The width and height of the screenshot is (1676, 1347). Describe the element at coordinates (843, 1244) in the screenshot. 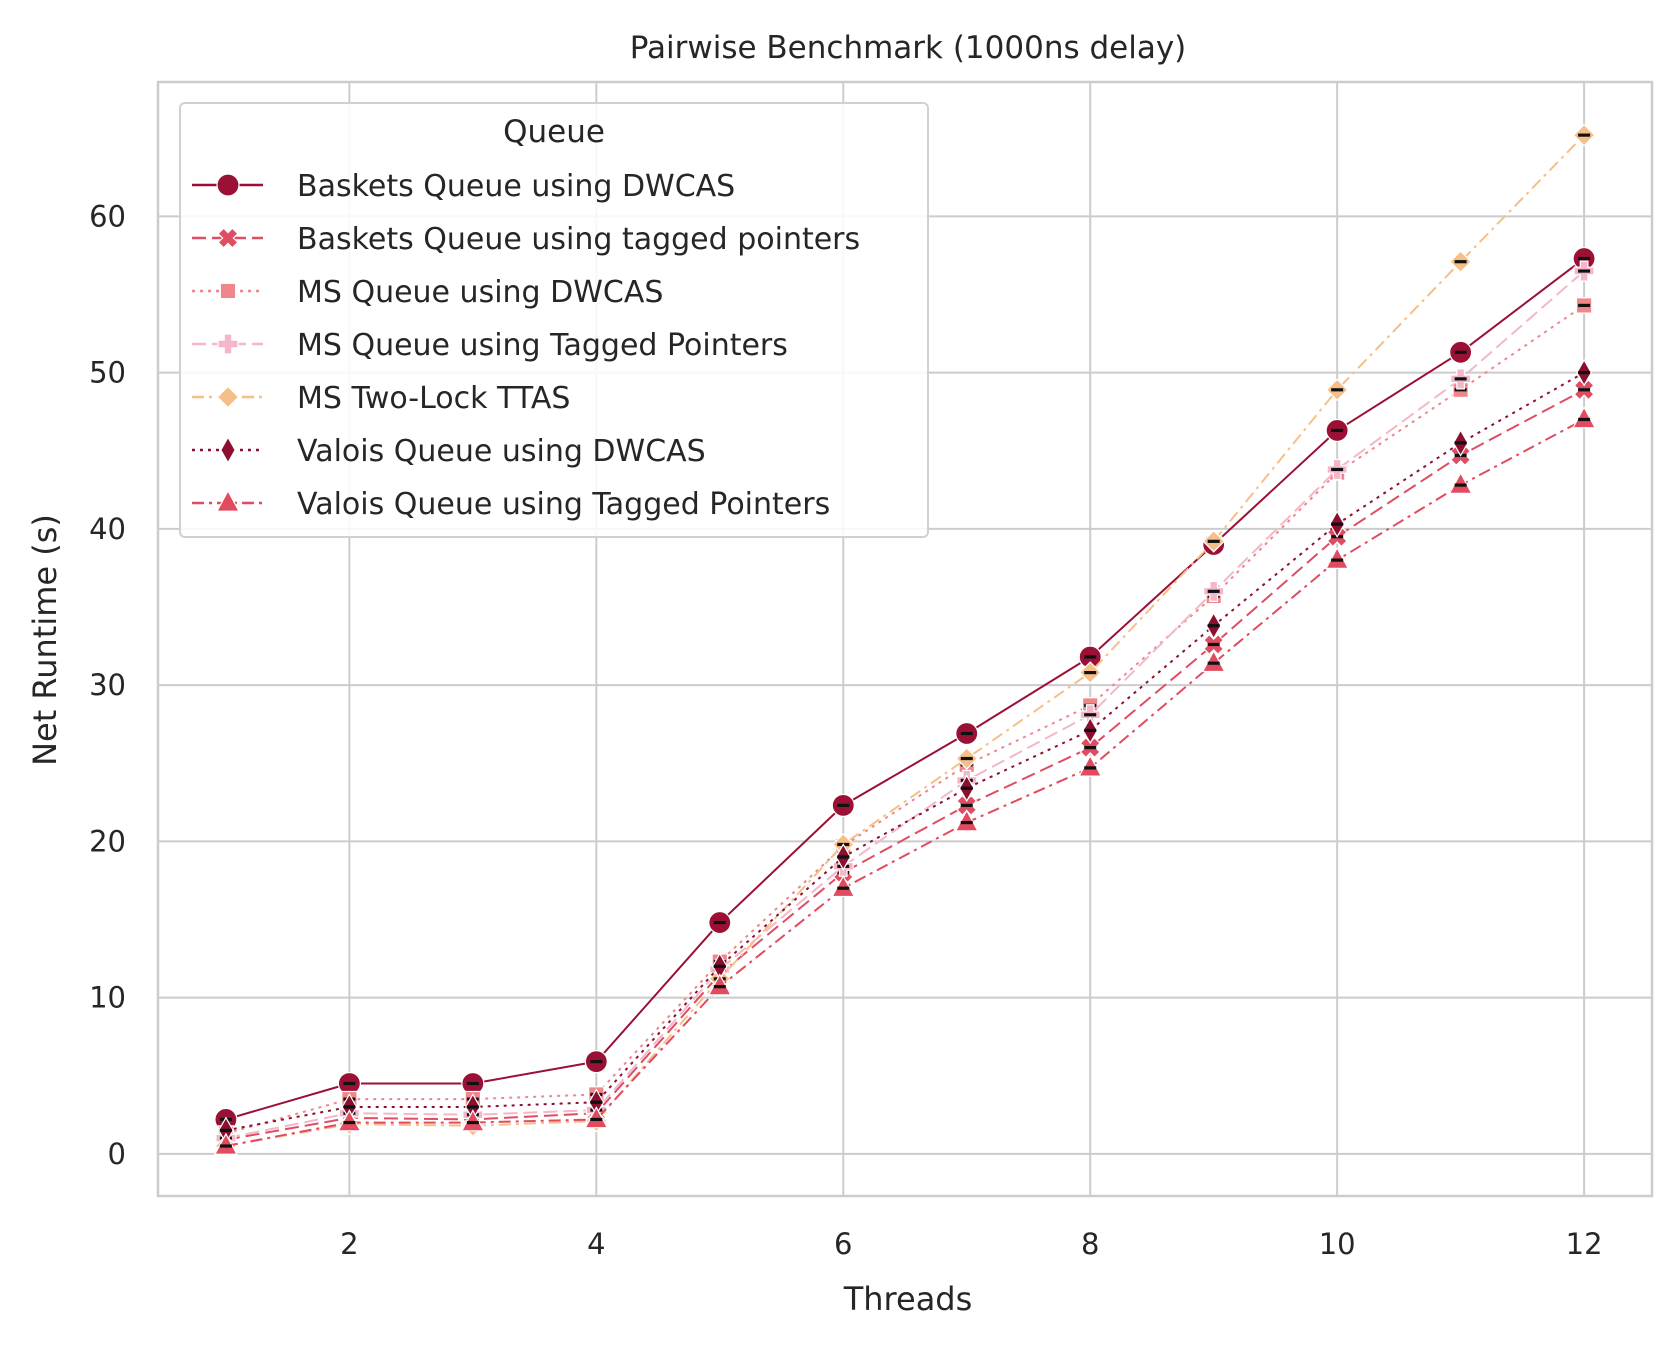

I see `x-tick-label: 6` at that location.